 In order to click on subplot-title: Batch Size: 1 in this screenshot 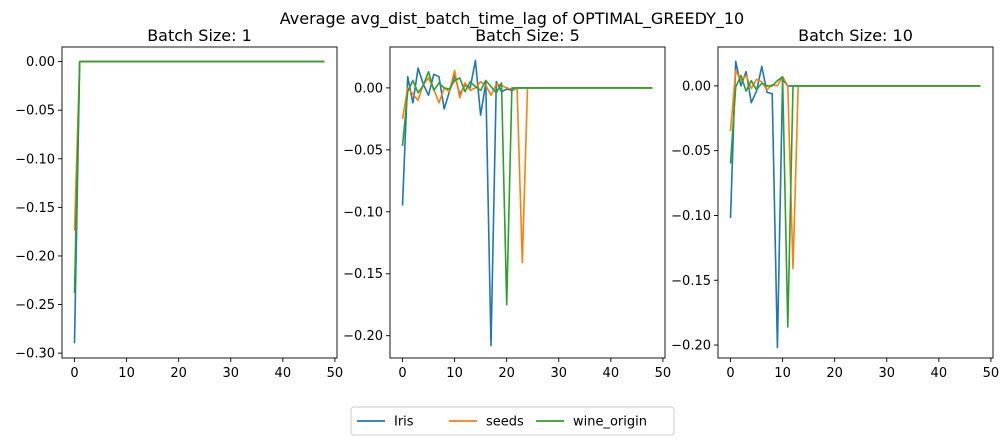, I will do `click(199, 35)`.